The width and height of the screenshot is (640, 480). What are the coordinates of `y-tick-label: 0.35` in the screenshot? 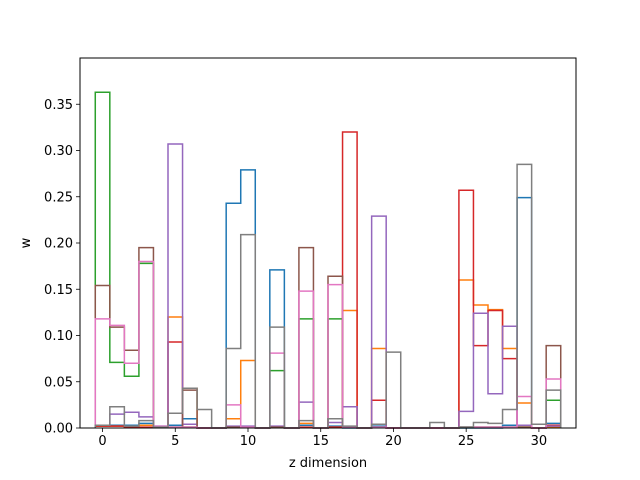 It's located at (58, 105).